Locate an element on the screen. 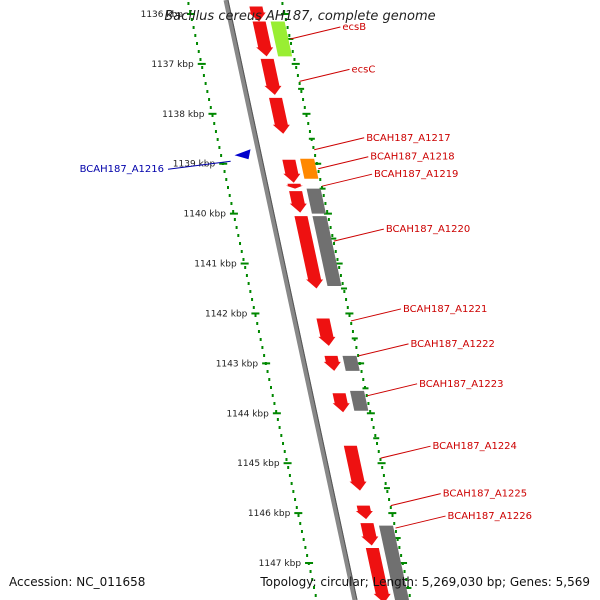  gene-label: BCAH187_A1216 is located at coordinates (122, 169).